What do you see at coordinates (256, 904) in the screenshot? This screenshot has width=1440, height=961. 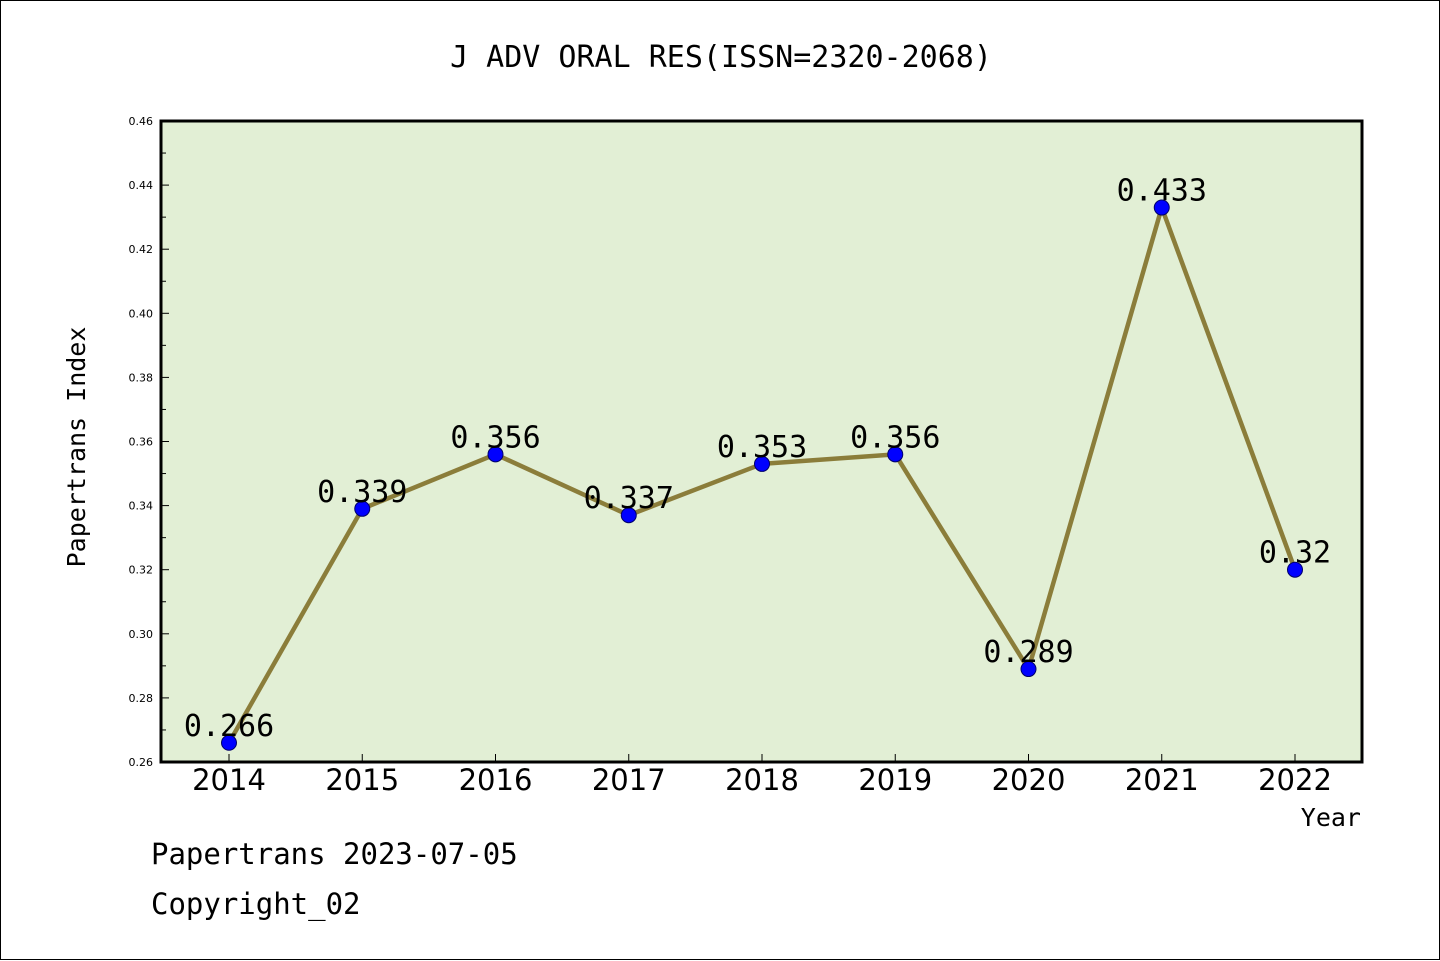 I see `footer-copyright: Copyright_02` at bounding box center [256, 904].